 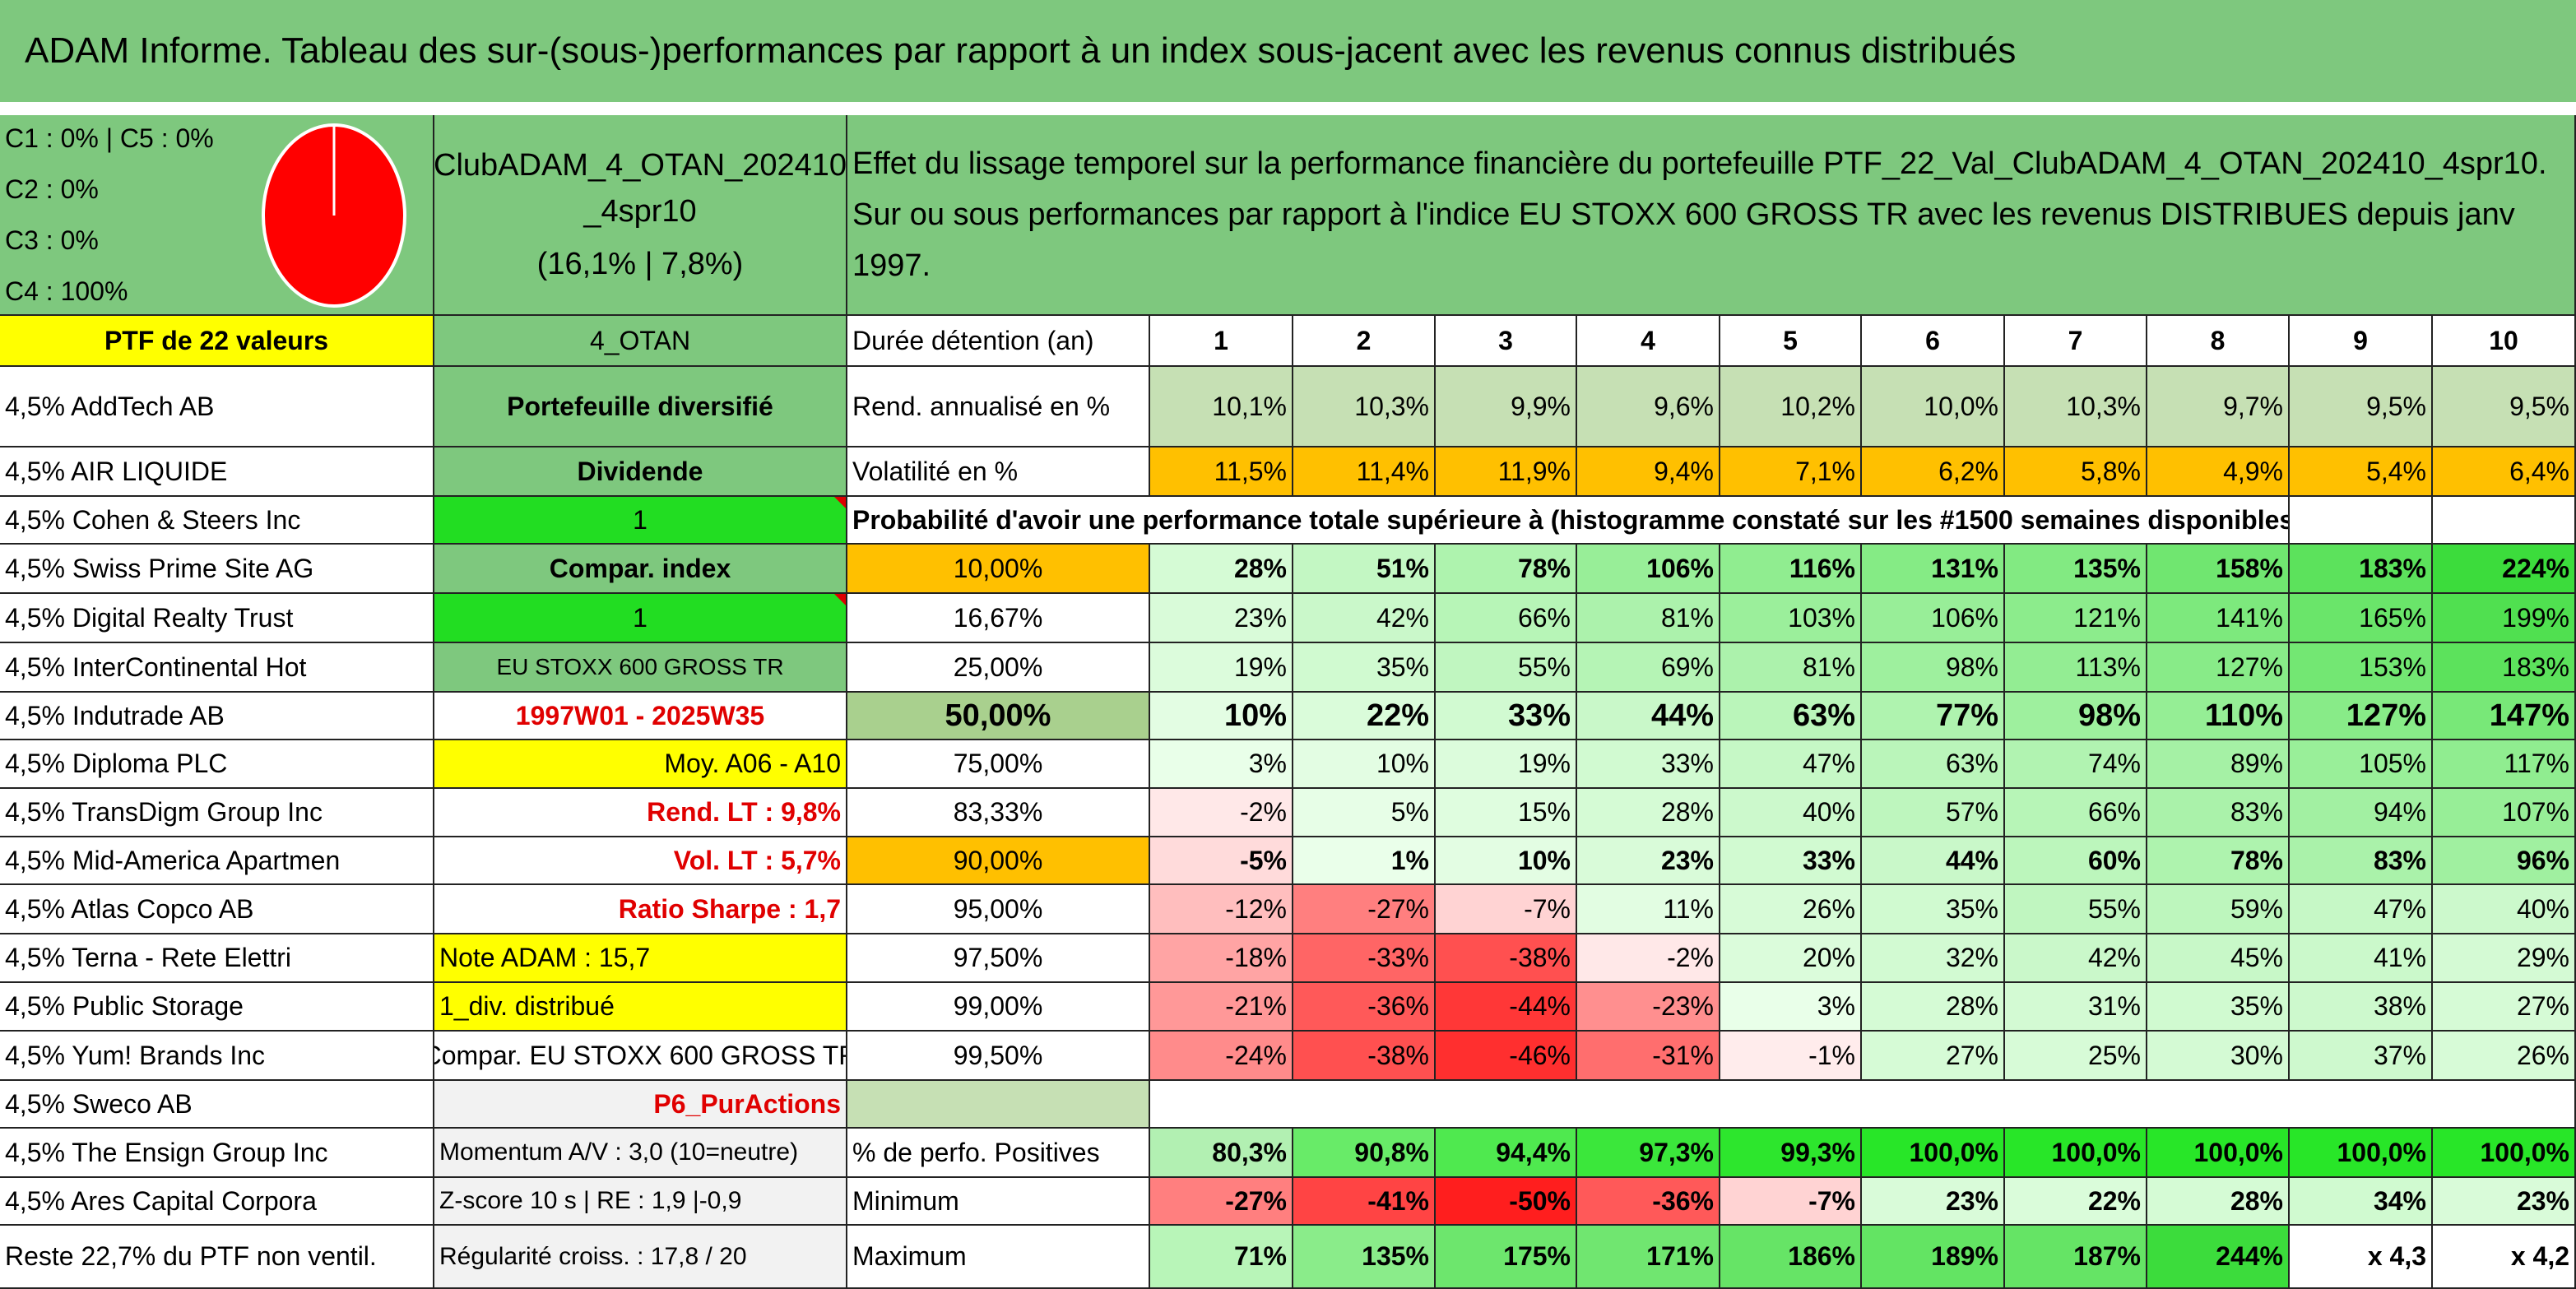 I want to click on prob-value: -33%, so click(x=1365, y=958).